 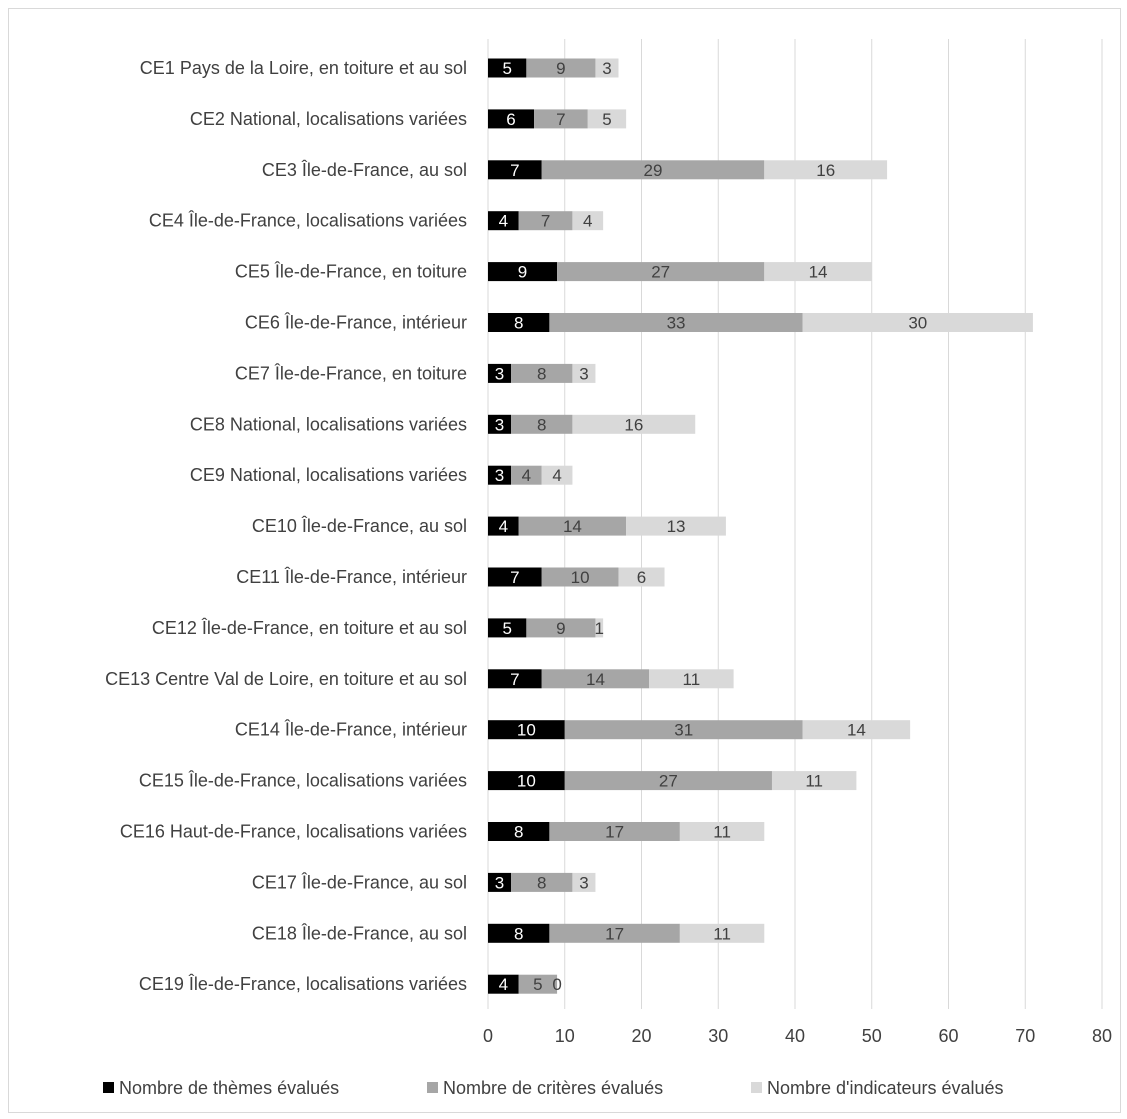 I want to click on category-label: CE10 Île-de-France, au sol, so click(x=359, y=526).